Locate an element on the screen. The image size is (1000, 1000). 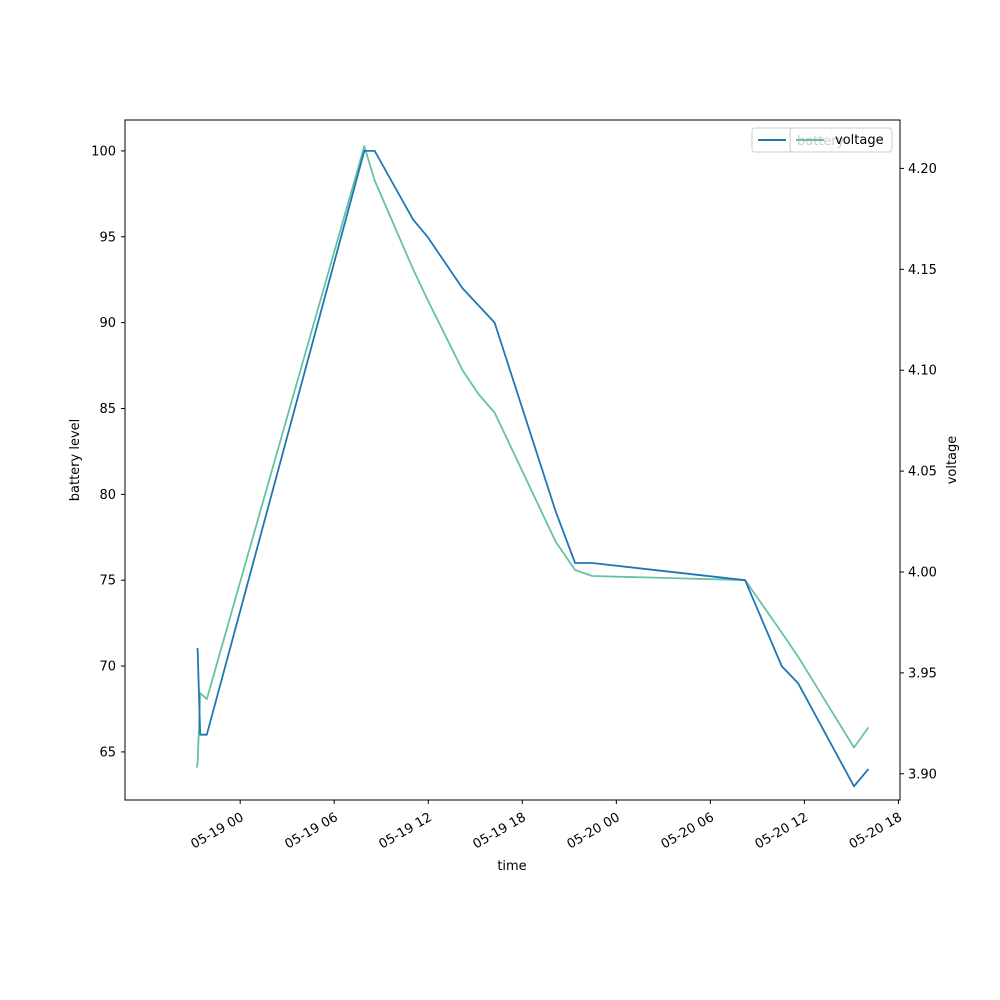
left-y-tick-label: 90 is located at coordinates (107, 323).